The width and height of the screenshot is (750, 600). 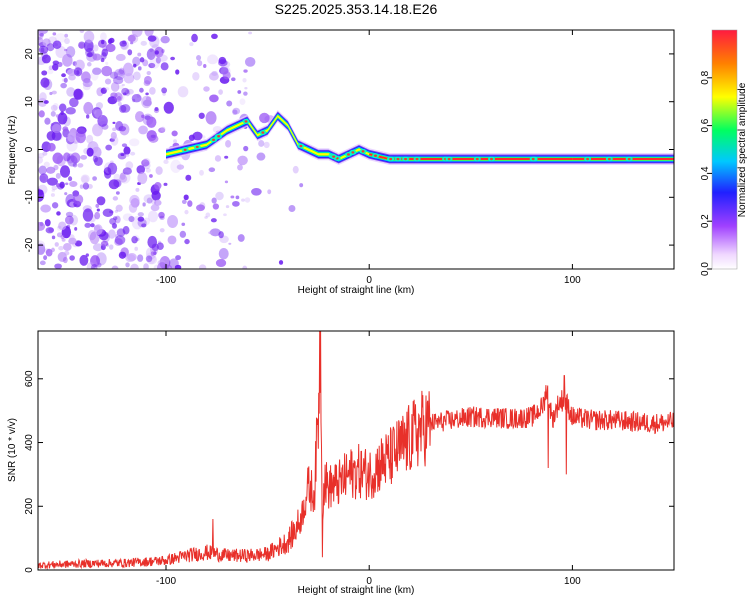 What do you see at coordinates (29, 149) in the screenshot?
I see `spectrogram-ytick-label: 0` at bounding box center [29, 149].